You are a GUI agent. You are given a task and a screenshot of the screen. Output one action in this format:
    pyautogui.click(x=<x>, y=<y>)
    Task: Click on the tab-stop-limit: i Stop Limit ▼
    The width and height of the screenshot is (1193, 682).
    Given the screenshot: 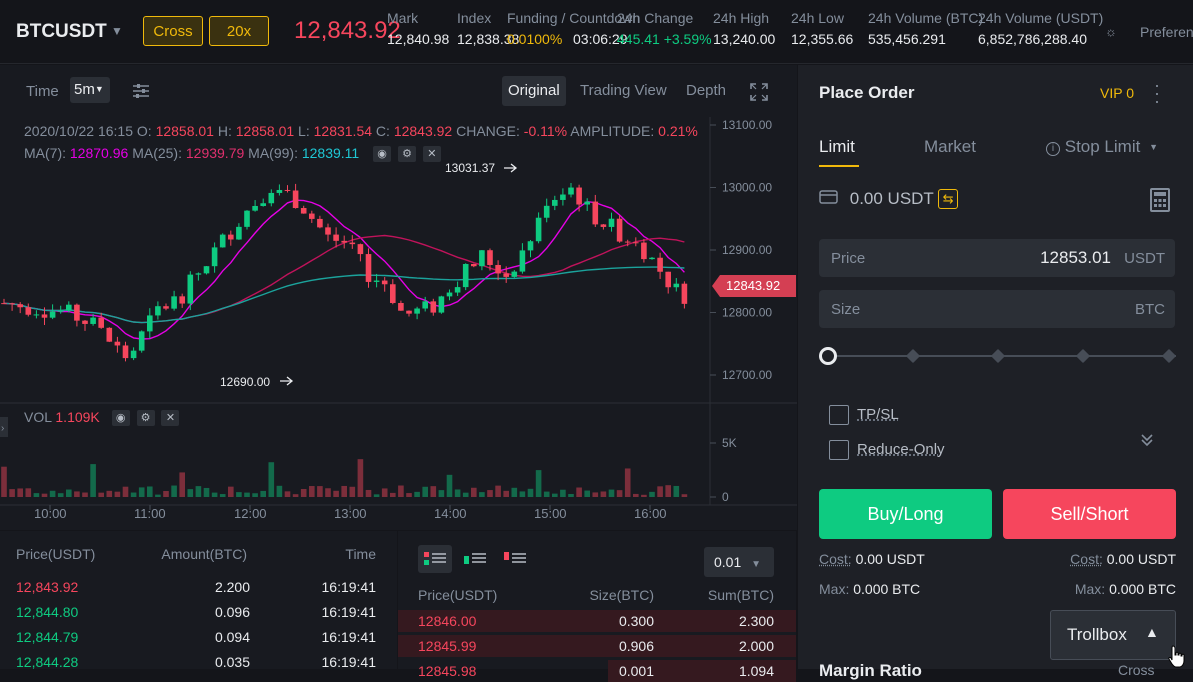 What is the action you would take?
    pyautogui.click(x=1102, y=147)
    